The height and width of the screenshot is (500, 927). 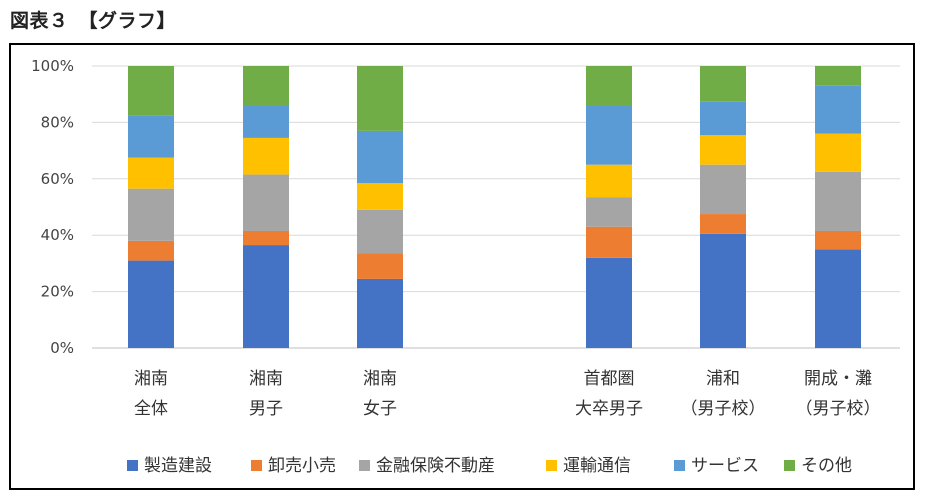 I want to click on category-label: 大卒男子, so click(x=609, y=409).